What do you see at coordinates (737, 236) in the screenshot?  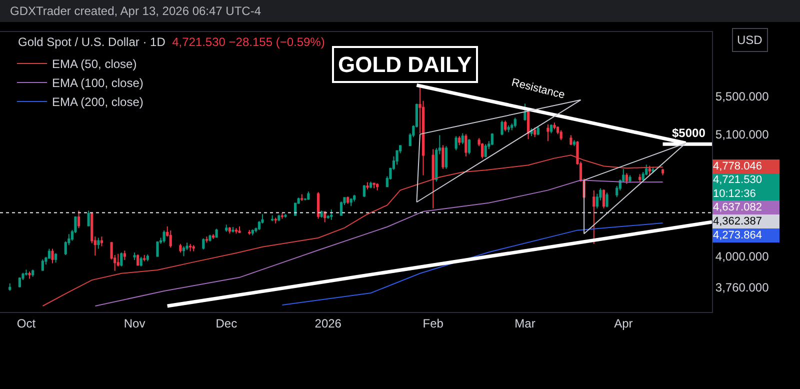 I see `annotation: 4,273.864` at bounding box center [737, 236].